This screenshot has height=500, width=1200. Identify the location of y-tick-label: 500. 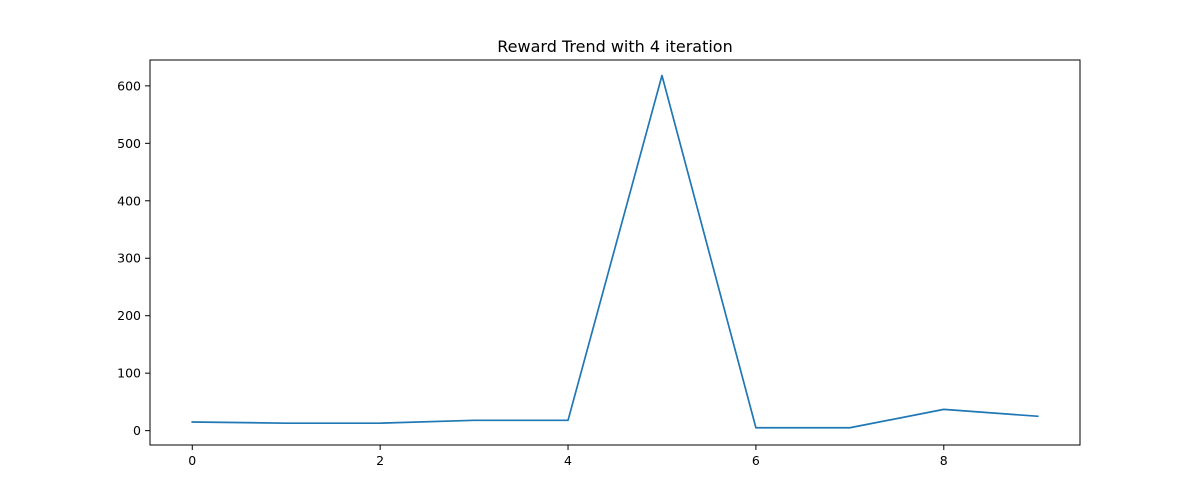
(129, 143).